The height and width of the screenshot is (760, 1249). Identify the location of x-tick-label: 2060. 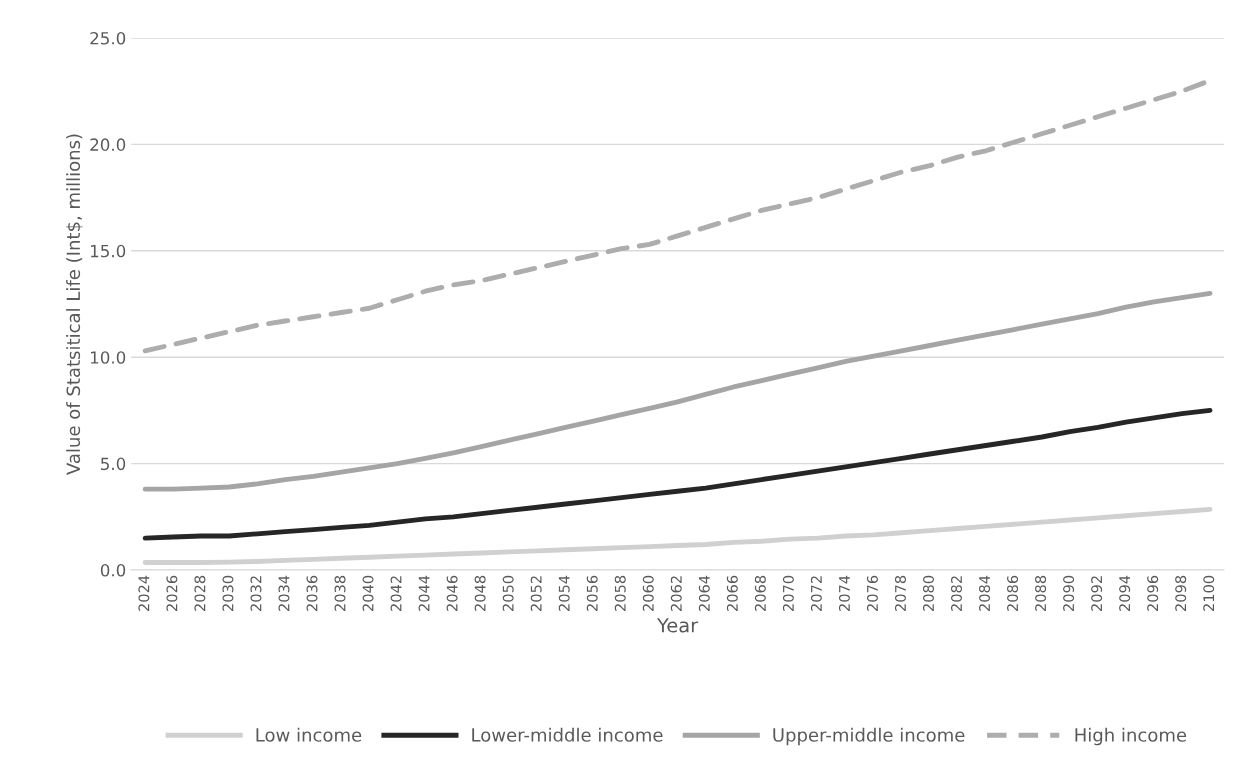
(648, 593).